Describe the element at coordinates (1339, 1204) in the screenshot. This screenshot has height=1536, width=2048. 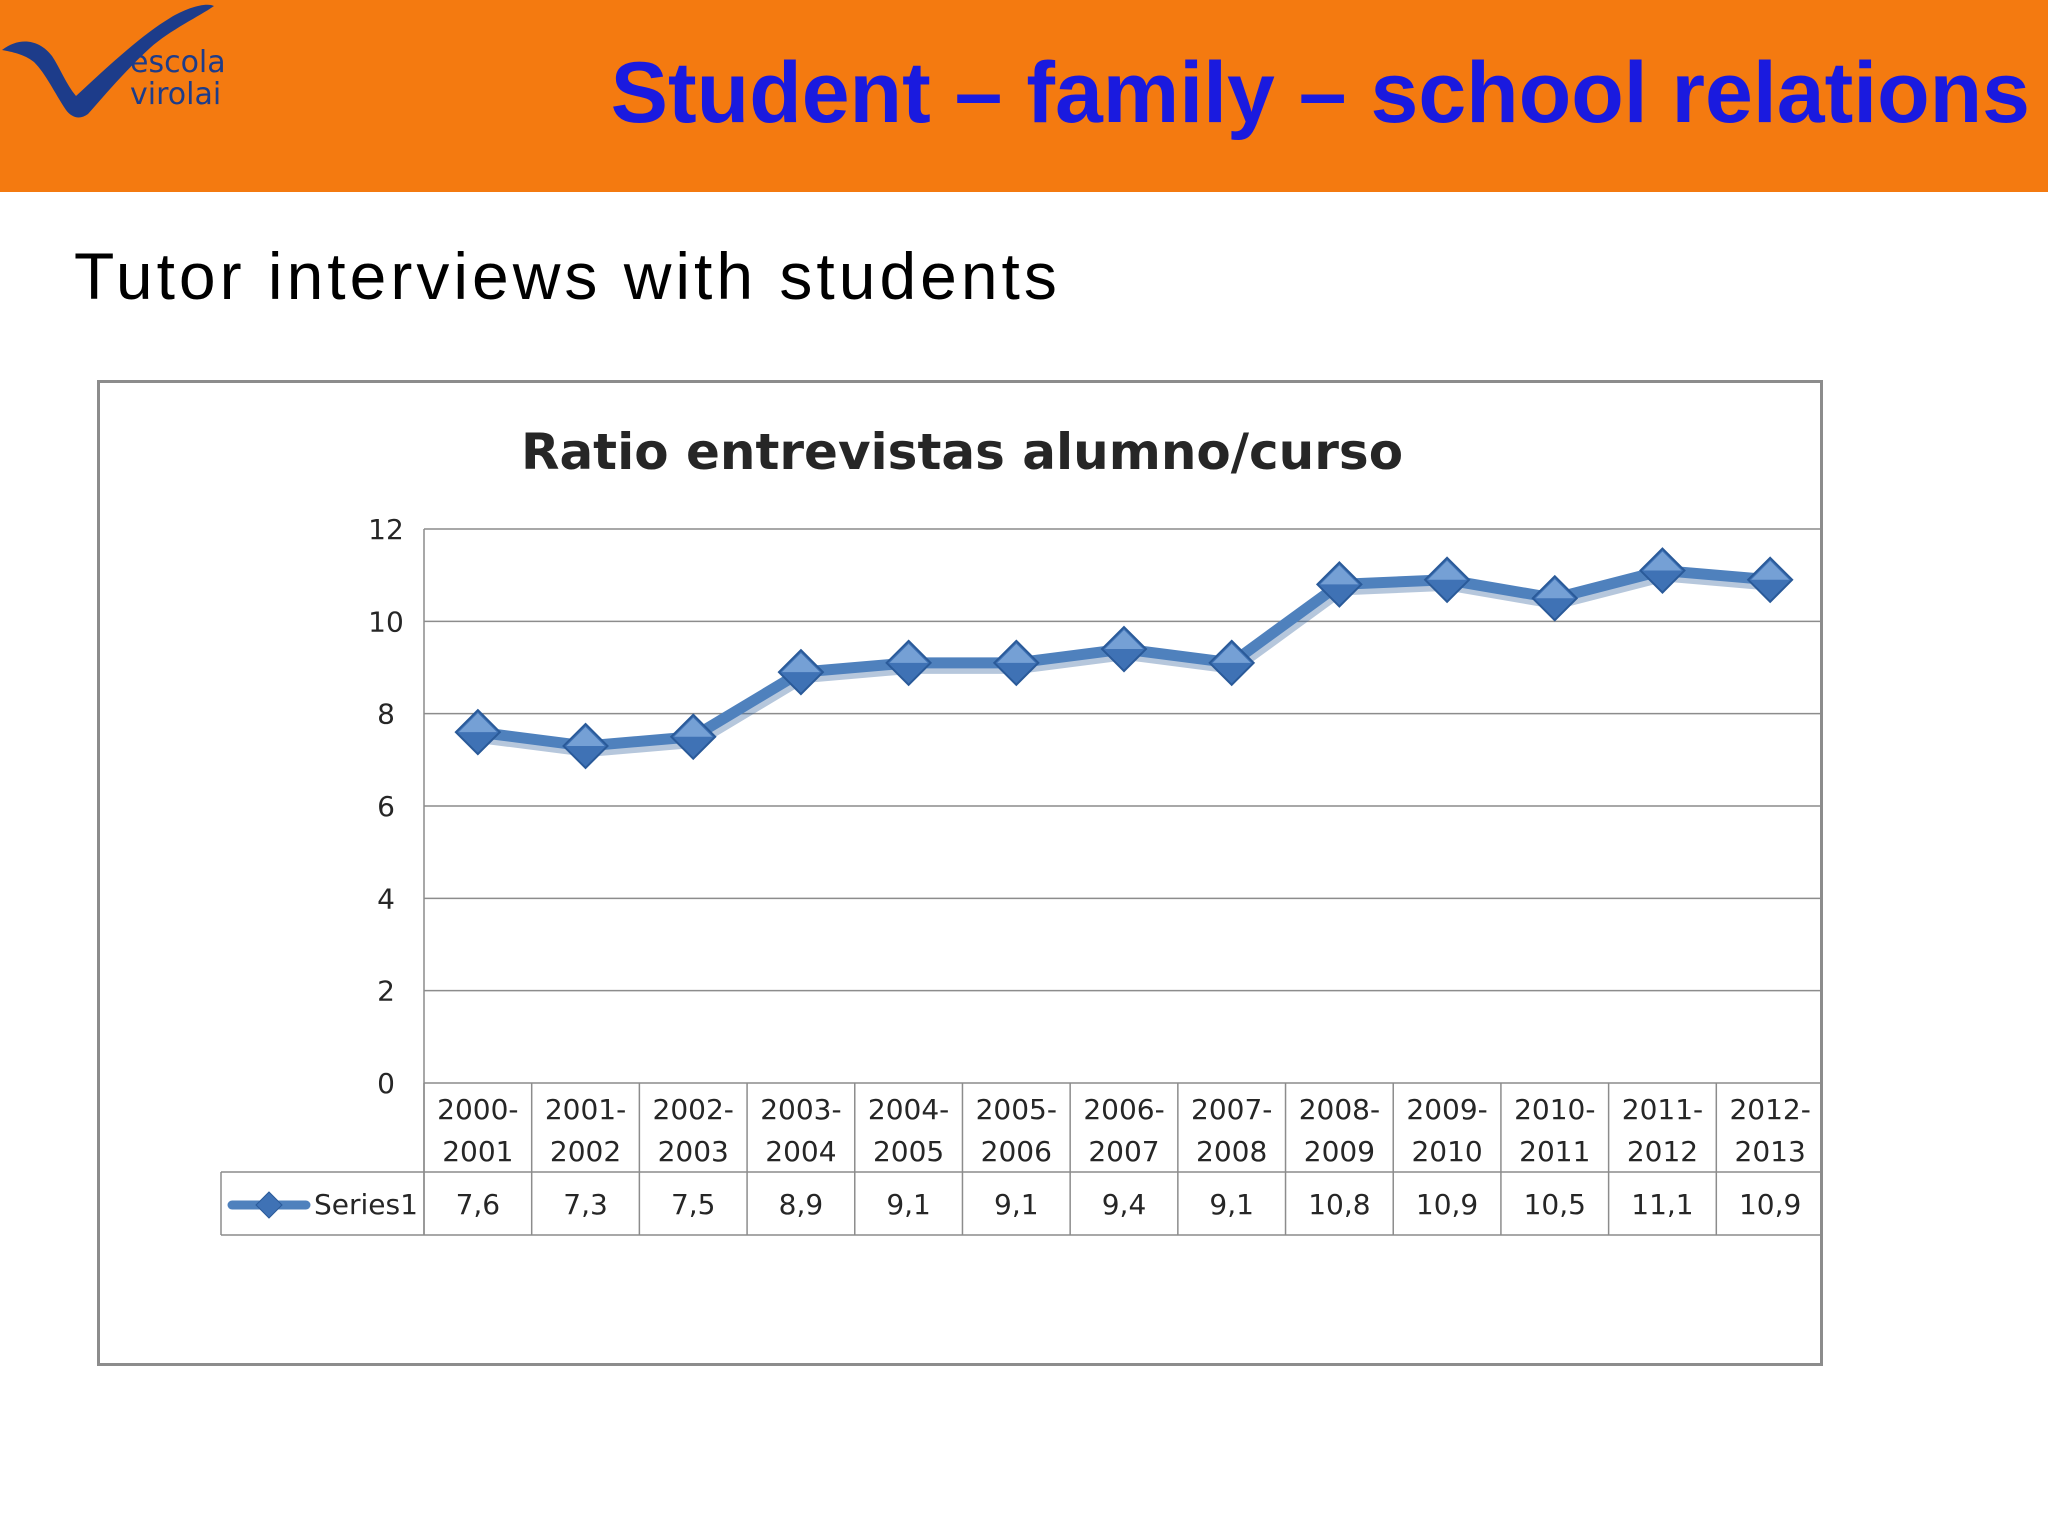
I see `data-table-value: 10,8` at that location.